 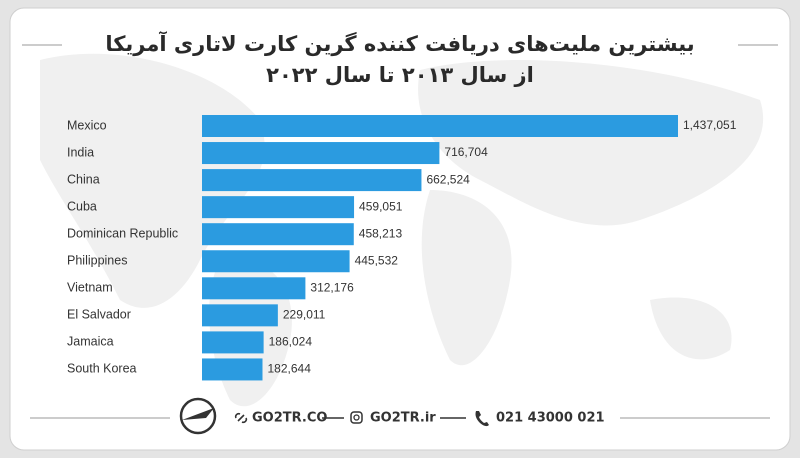 I want to click on link-icon, so click(x=241, y=418).